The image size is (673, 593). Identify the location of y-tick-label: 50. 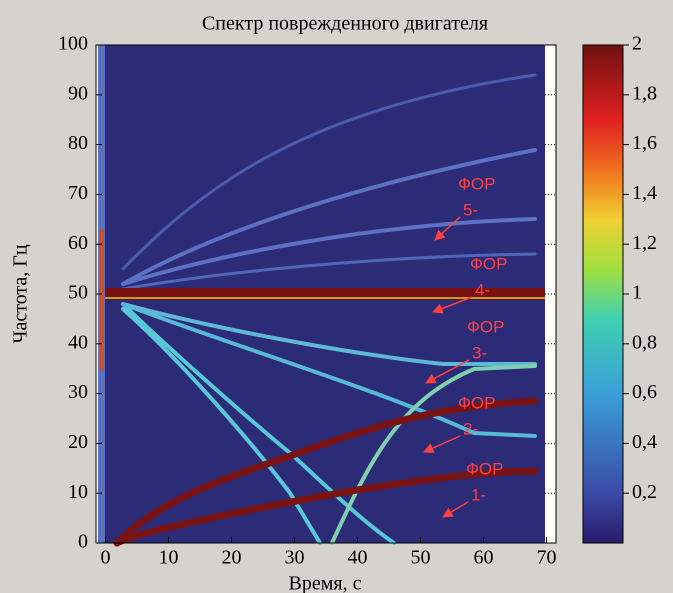
(78, 293).